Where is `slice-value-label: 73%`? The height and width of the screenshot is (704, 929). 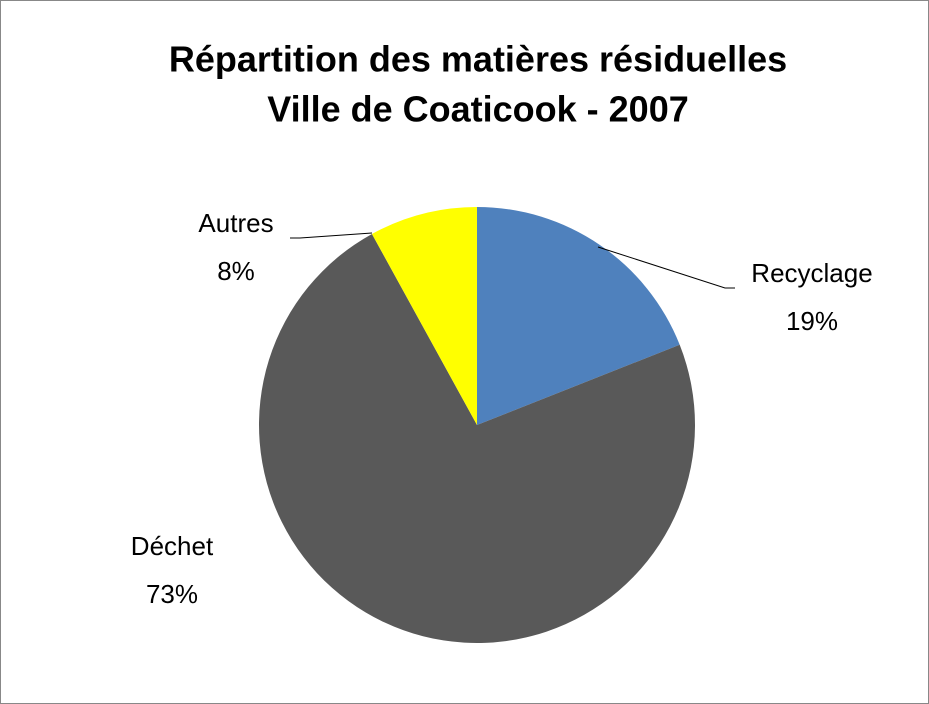
slice-value-label: 73% is located at coordinates (172, 594).